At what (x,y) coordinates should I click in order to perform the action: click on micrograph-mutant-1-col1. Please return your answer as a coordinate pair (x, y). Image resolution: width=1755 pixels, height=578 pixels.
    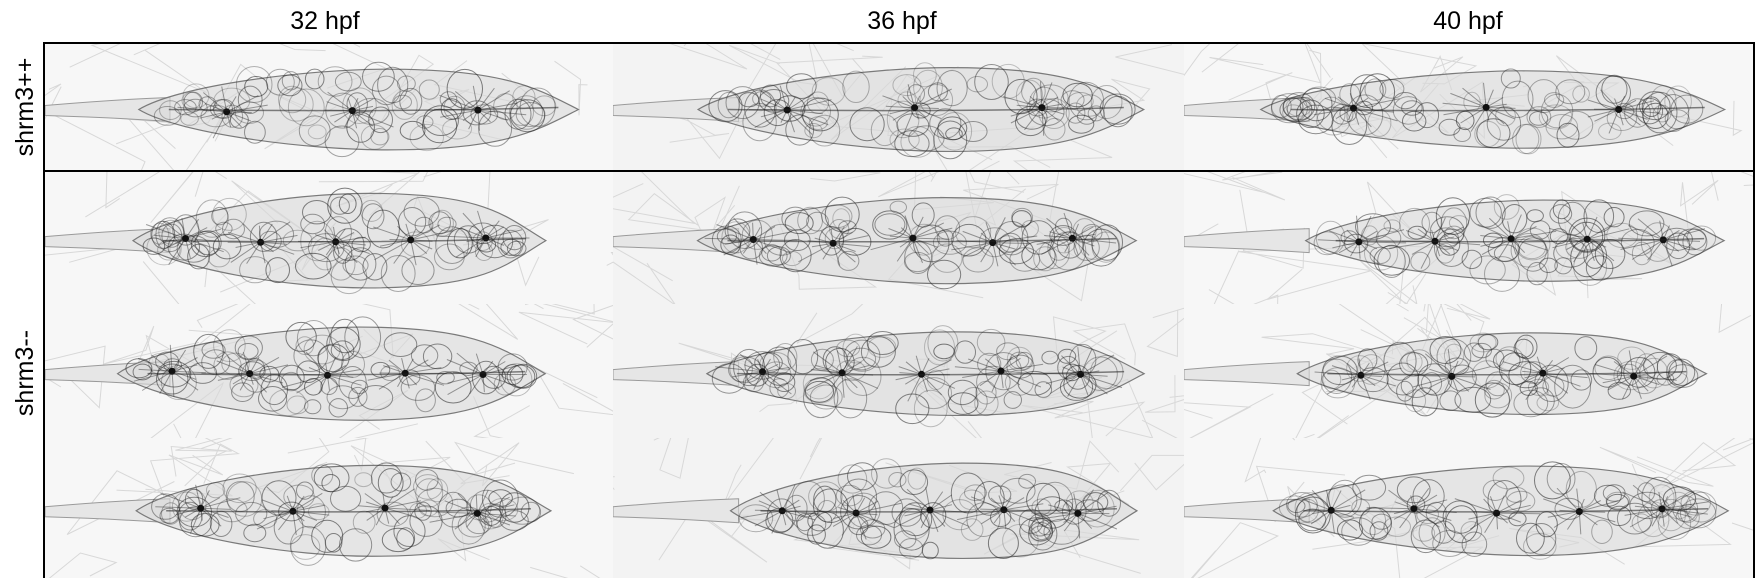
    Looking at the image, I should click on (329, 238).